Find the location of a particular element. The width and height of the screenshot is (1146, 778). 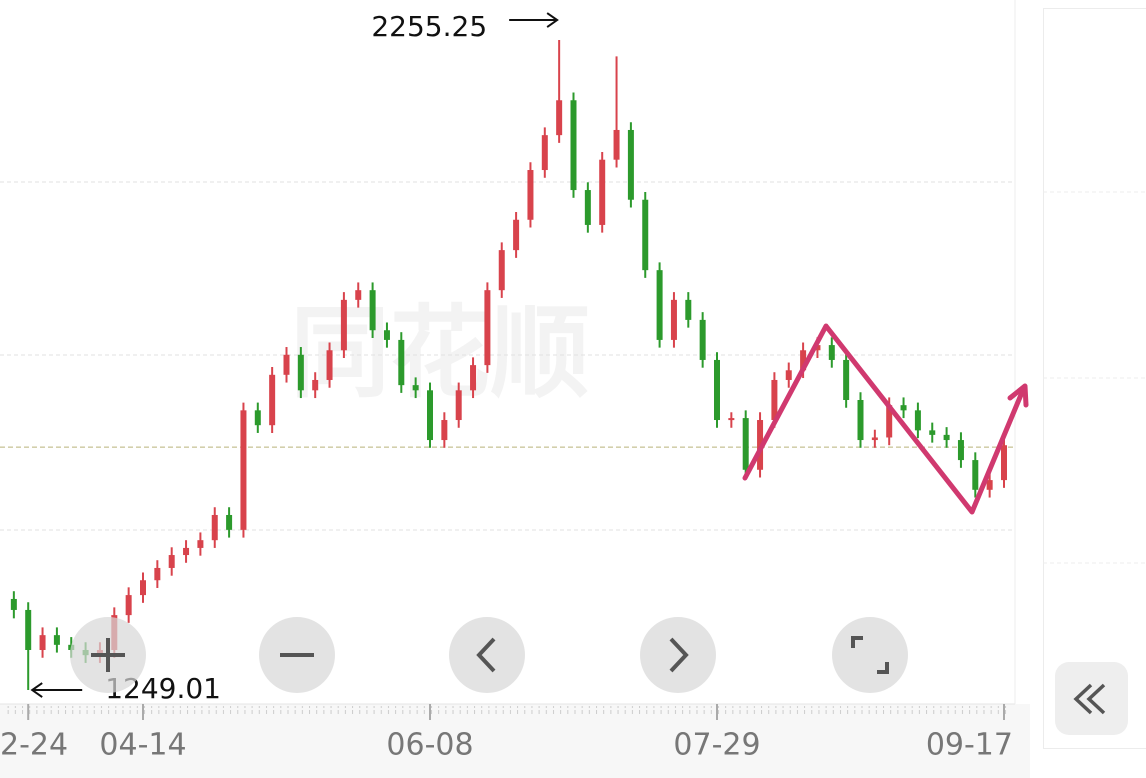

controls is located at coordinates (489, 655).